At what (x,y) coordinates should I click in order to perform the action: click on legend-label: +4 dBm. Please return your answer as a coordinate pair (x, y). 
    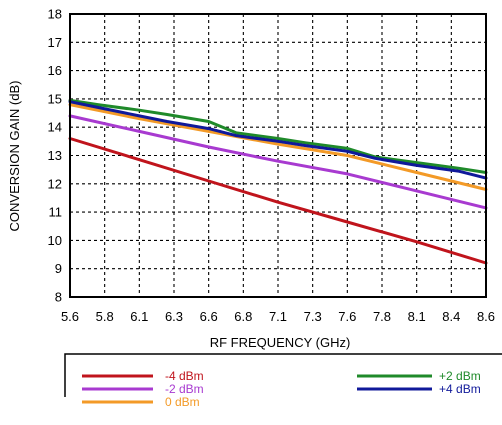
    Looking at the image, I should click on (460, 389).